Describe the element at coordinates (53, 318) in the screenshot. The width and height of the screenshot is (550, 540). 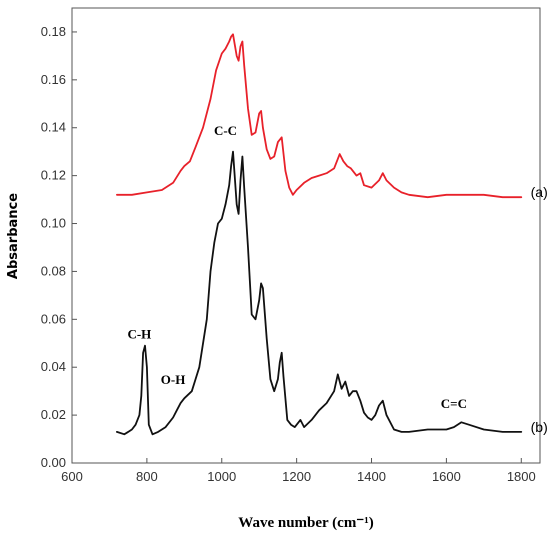
I see `y-tick-label: 0.06` at that location.